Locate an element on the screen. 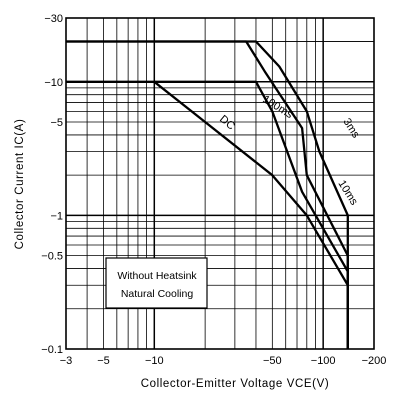 Image resolution: width=419 pixels, height=399 pixels. y-tick-label: −1 is located at coordinates (56, 216).